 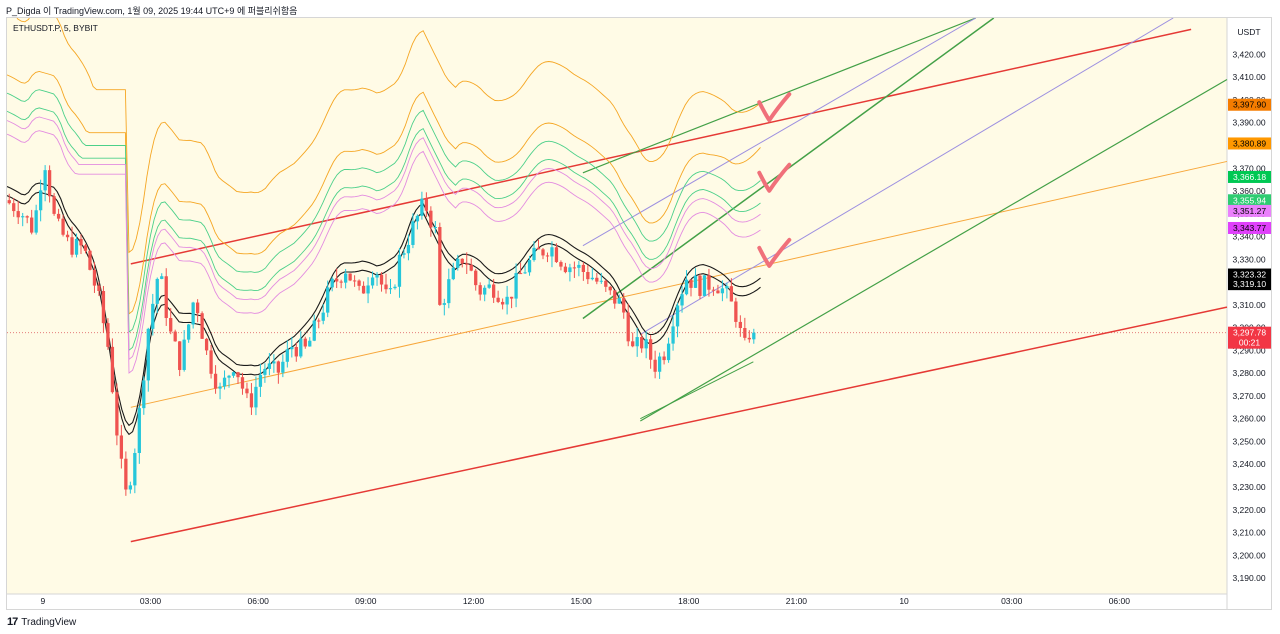 I want to click on price-axis, so click(x=1249, y=313).